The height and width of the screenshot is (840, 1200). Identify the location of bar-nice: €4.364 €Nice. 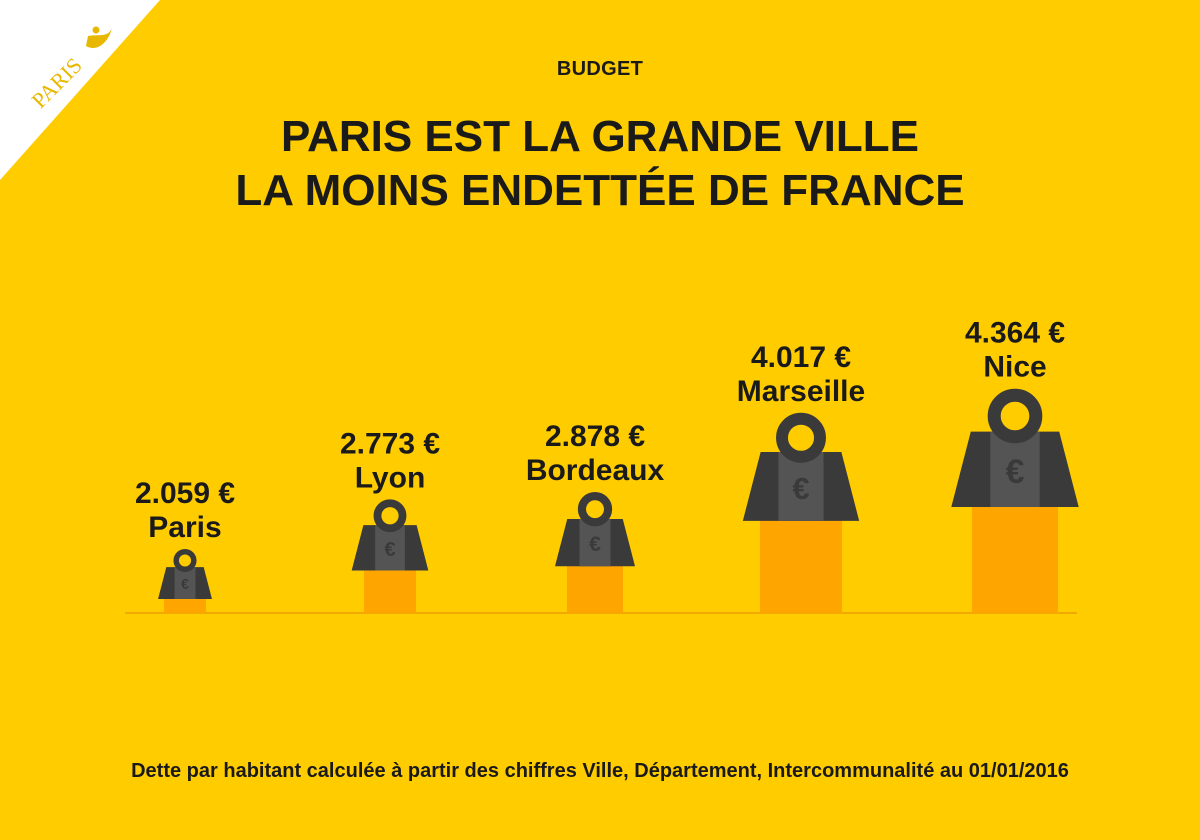
(1015, 465).